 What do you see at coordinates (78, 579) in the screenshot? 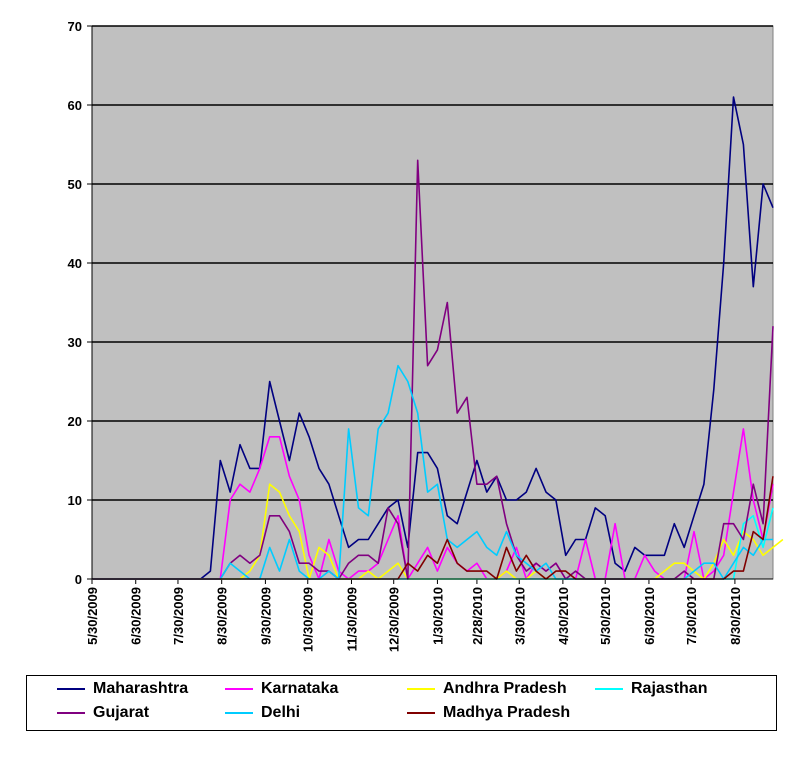
I see `y-tick-label: 0` at bounding box center [78, 579].